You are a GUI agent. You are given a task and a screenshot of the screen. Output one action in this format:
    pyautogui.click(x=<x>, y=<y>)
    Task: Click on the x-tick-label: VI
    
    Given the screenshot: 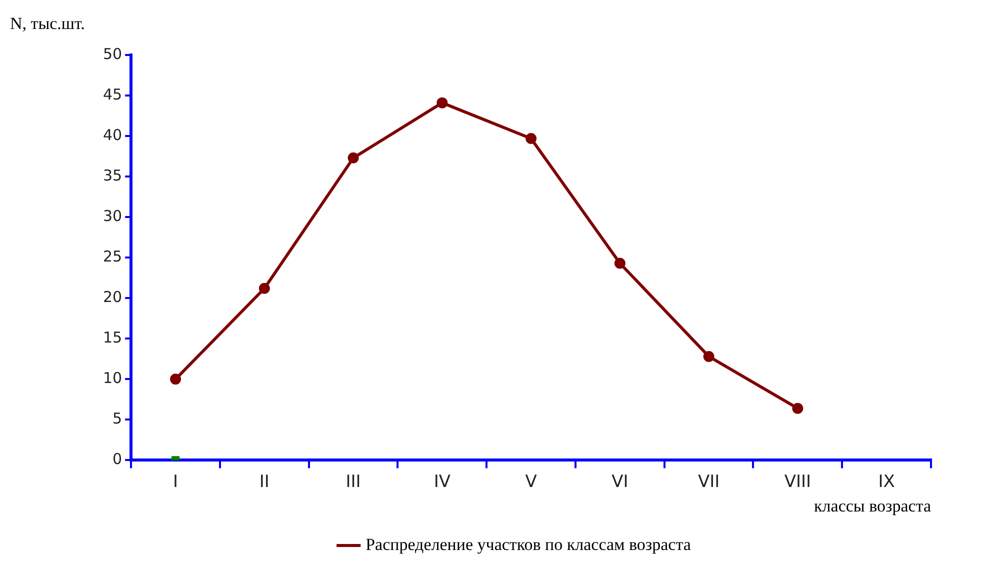 What is the action you would take?
    pyautogui.click(x=620, y=482)
    